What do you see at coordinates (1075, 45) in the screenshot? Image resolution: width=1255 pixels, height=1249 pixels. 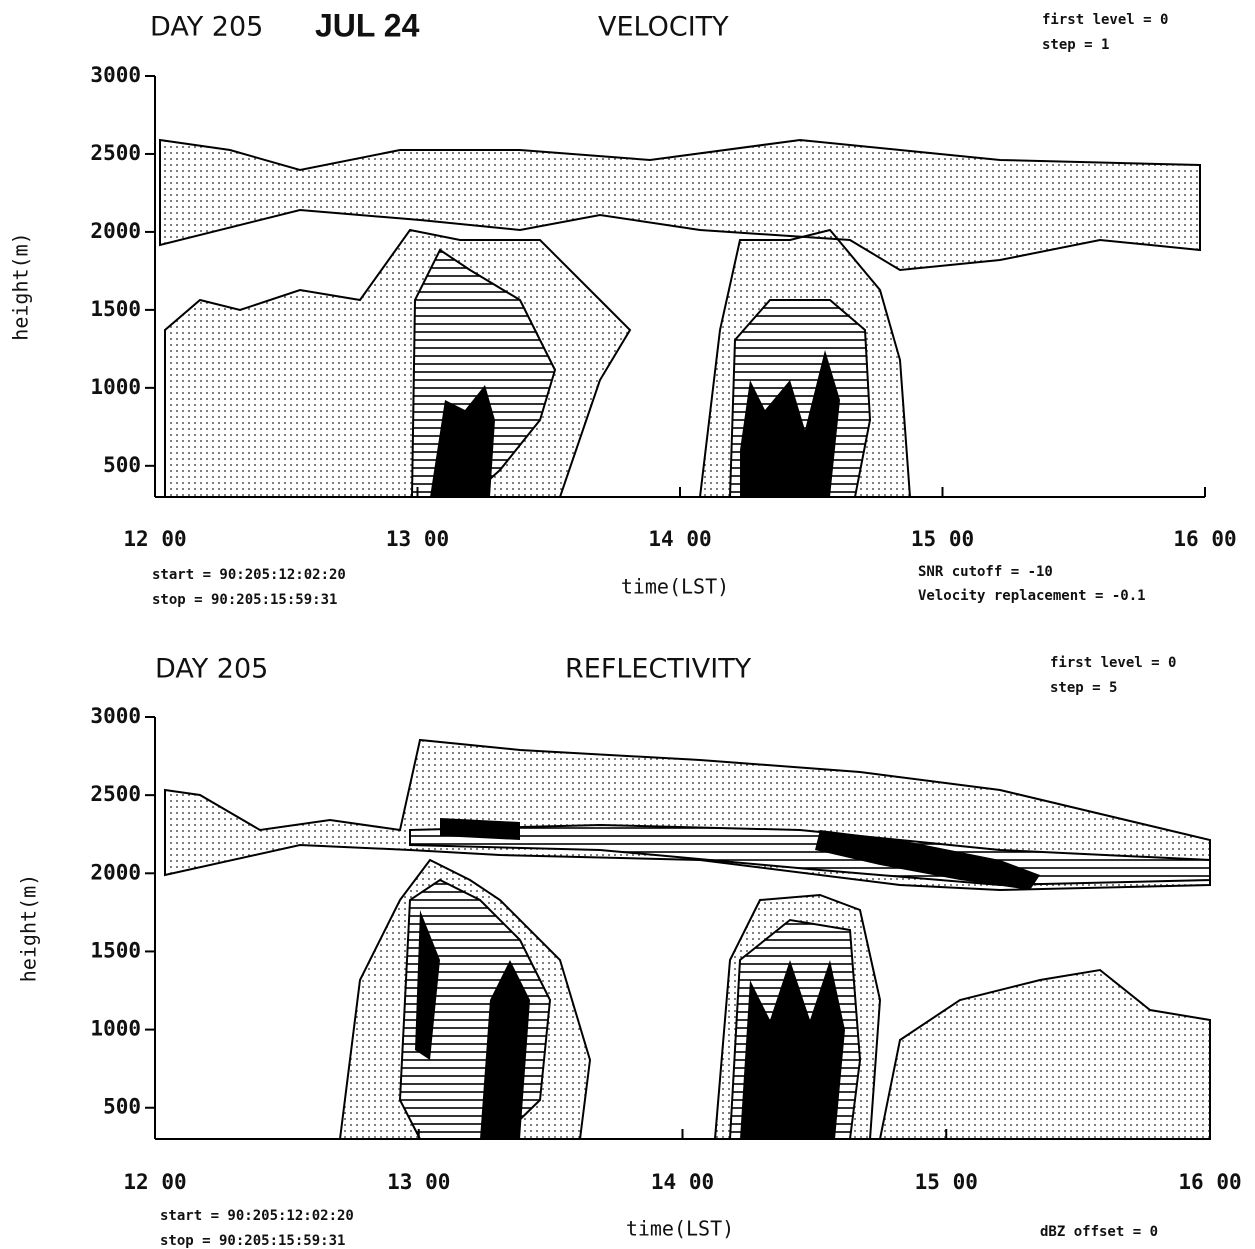 I see `note: step = 1` at bounding box center [1075, 45].